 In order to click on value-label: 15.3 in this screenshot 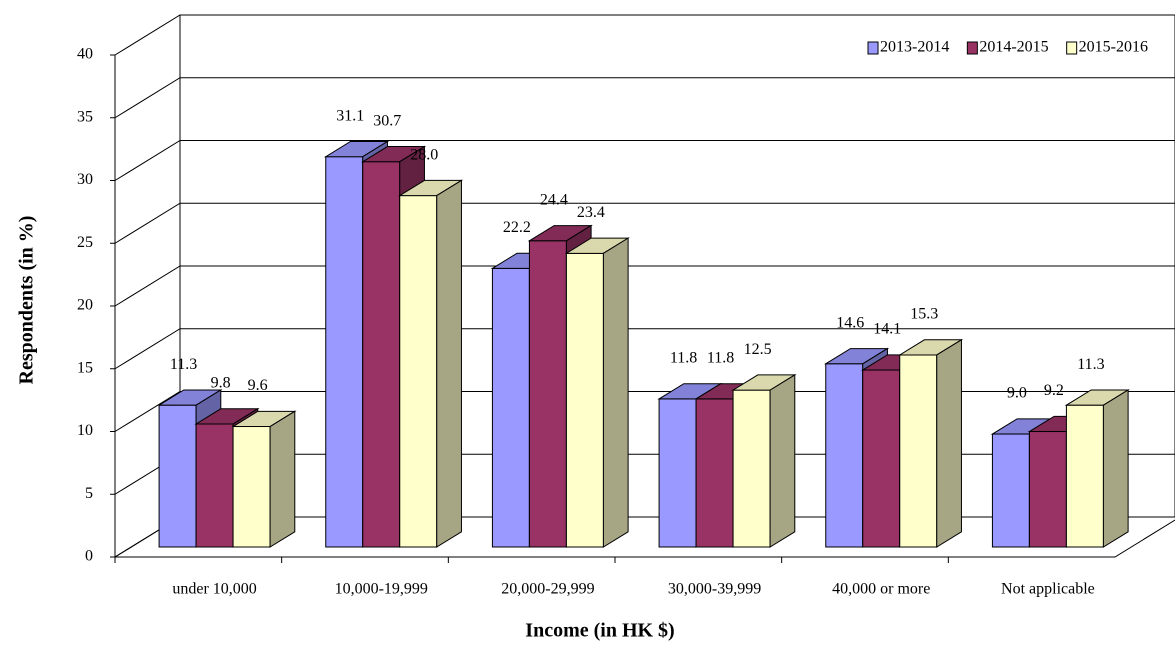, I will do `click(924, 314)`.